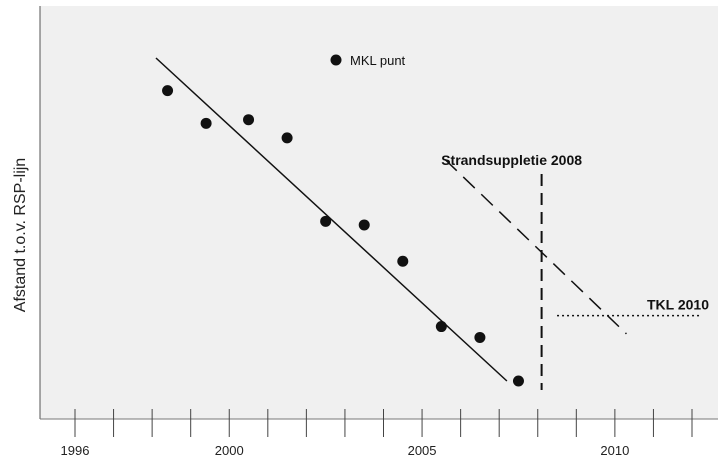 The image size is (718, 460). I want to click on x-tick-label-2010: 2010, so click(614, 450).